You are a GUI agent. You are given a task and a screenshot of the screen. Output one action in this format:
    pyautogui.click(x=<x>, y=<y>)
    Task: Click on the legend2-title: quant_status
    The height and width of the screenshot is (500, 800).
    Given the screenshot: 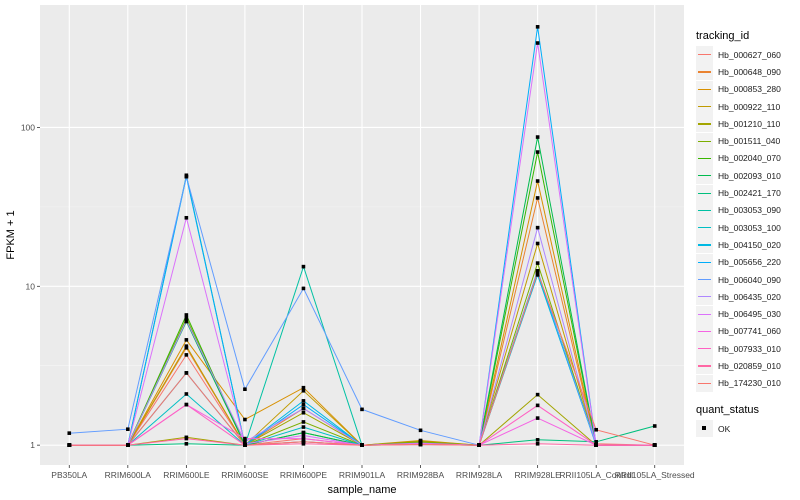 What is the action you would take?
    pyautogui.click(x=727, y=410)
    